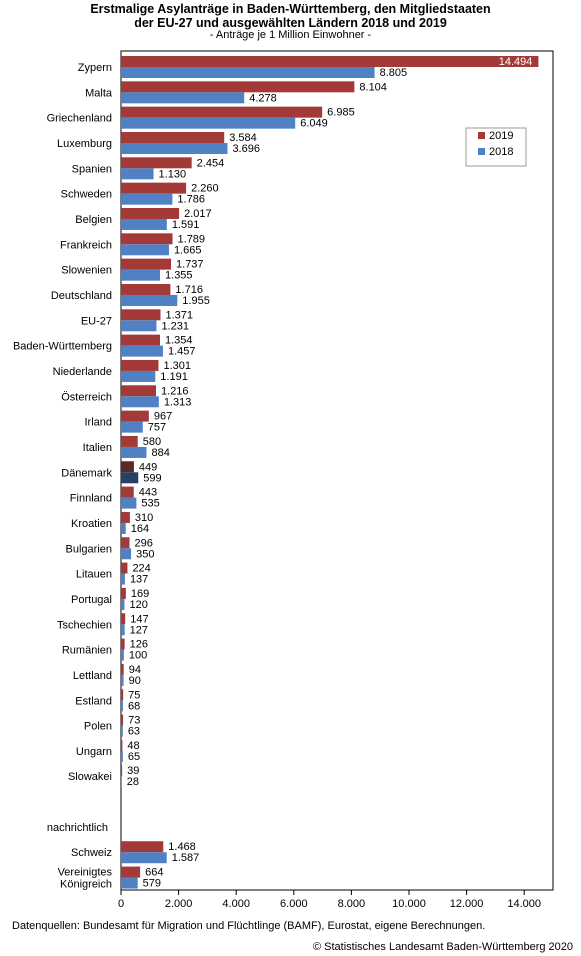 The height and width of the screenshot is (956, 581). Describe the element at coordinates (179, 276) in the screenshot. I see `value-label-2018-slowenien: 1.355` at that location.